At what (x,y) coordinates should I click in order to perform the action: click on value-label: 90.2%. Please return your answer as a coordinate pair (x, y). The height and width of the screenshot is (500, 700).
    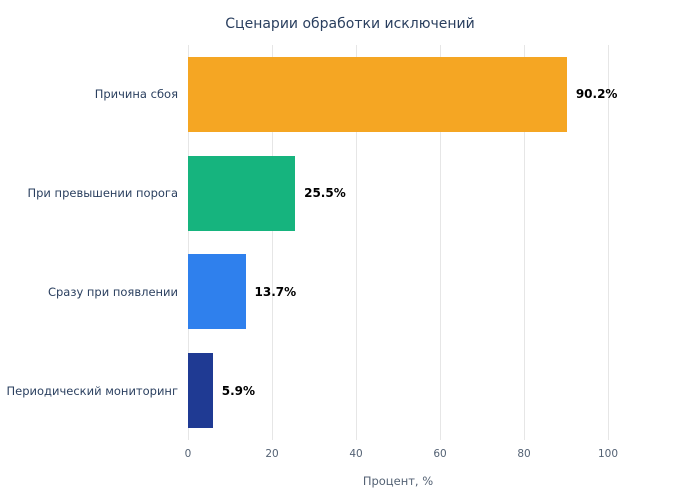
    Looking at the image, I should click on (596, 94).